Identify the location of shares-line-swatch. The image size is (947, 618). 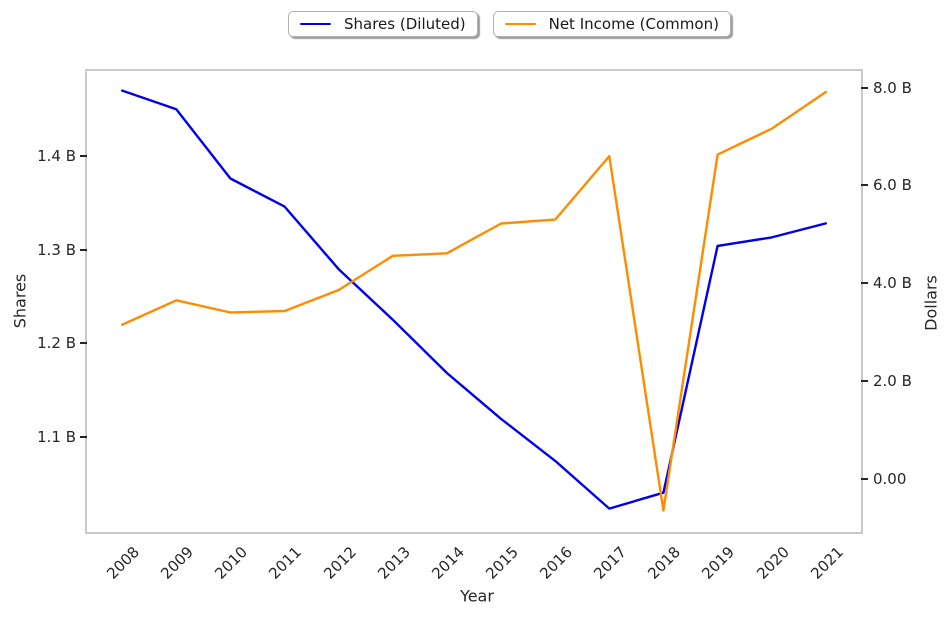
(315, 24).